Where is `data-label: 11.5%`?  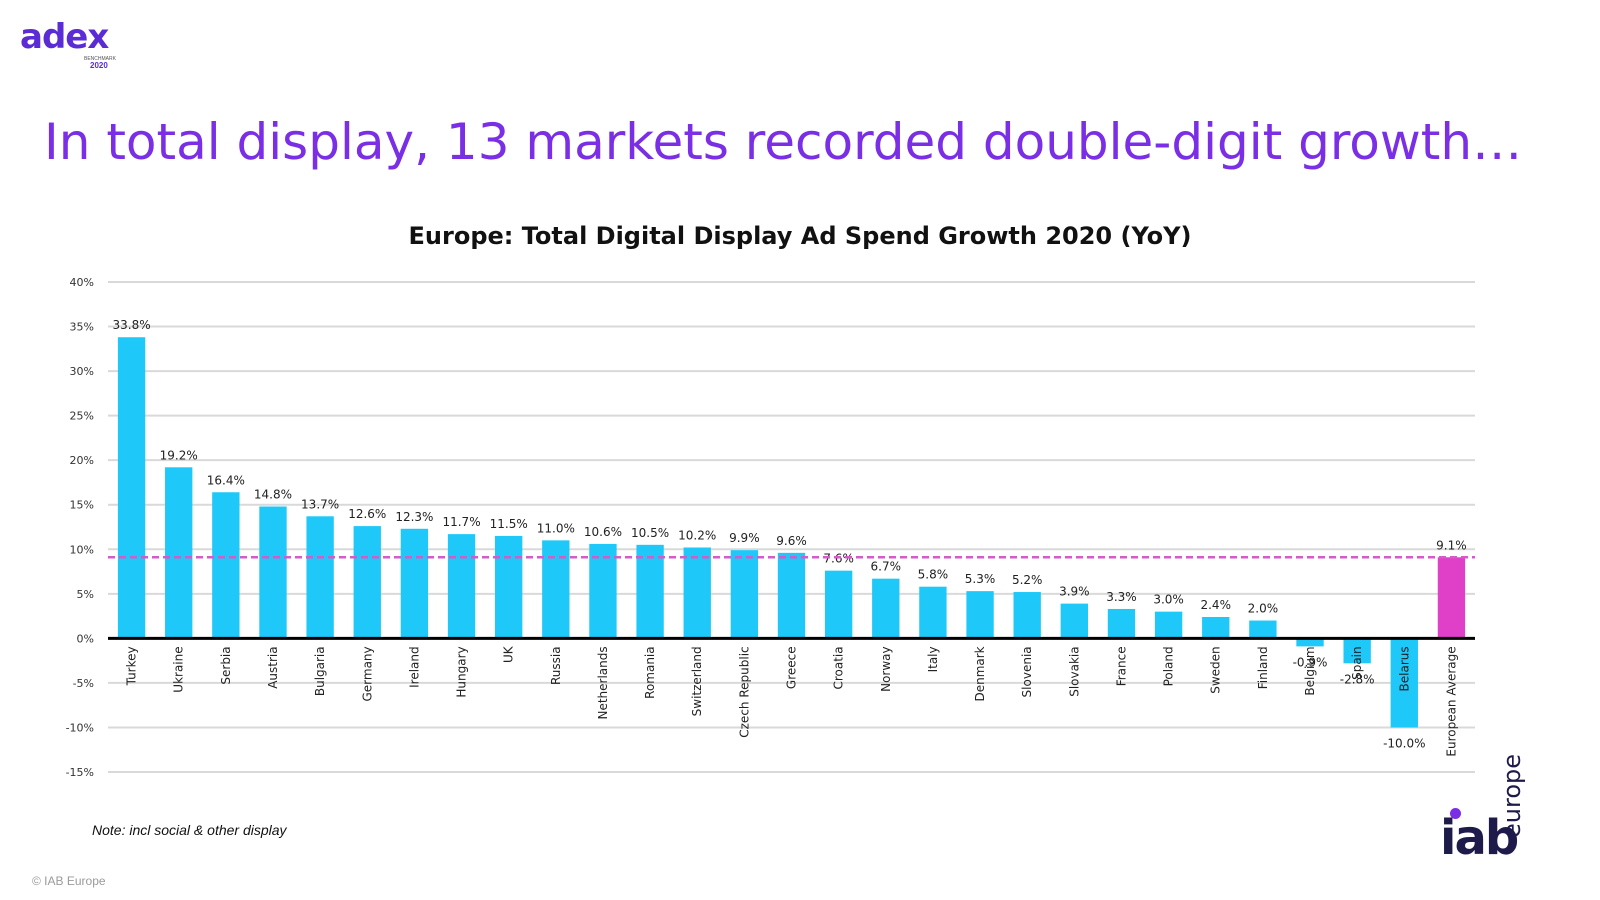 data-label: 11.5% is located at coordinates (509, 524).